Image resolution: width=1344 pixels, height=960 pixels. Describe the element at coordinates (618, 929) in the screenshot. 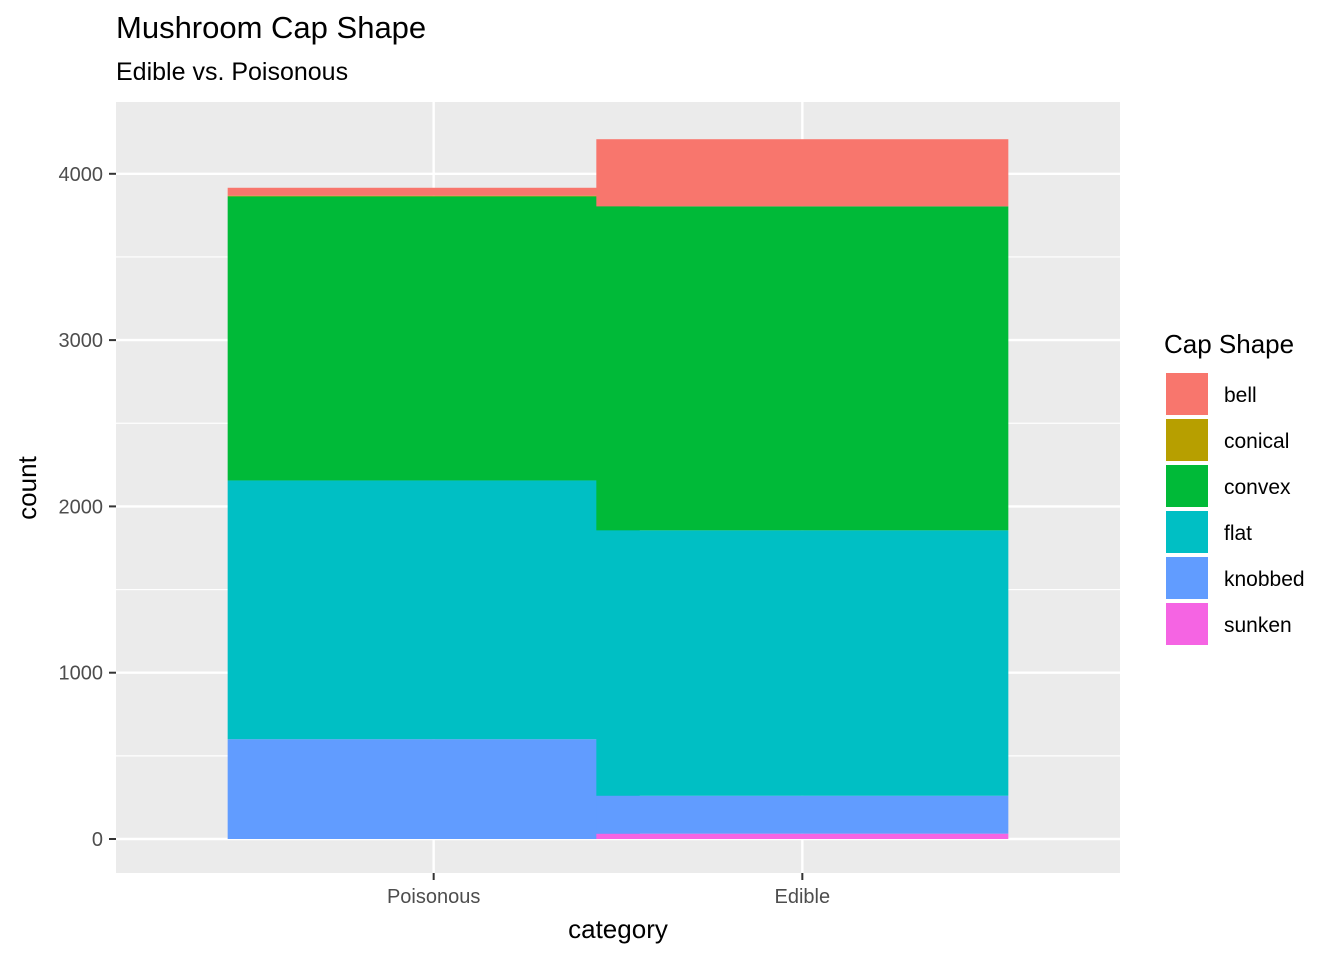

I see `x-axis-title: category` at that location.